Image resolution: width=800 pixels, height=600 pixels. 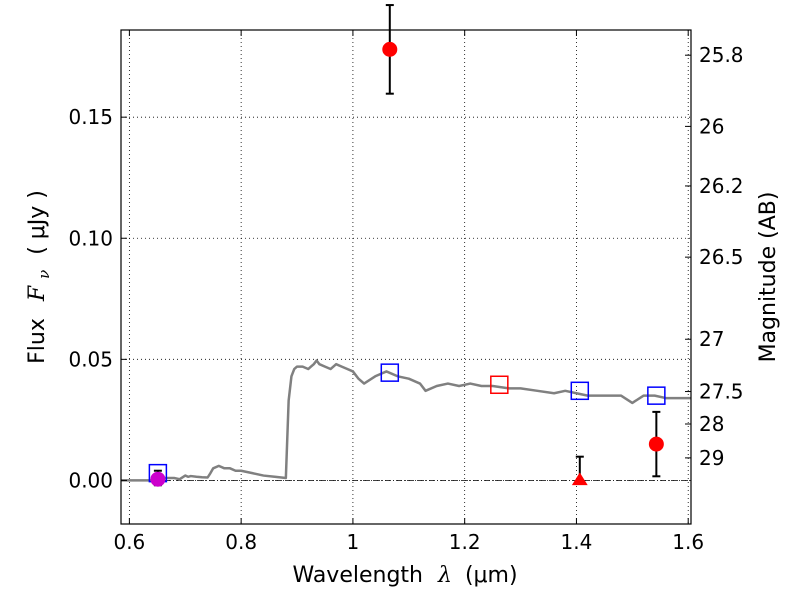 I want to click on y2-tick-label: 28, so click(x=711, y=424).